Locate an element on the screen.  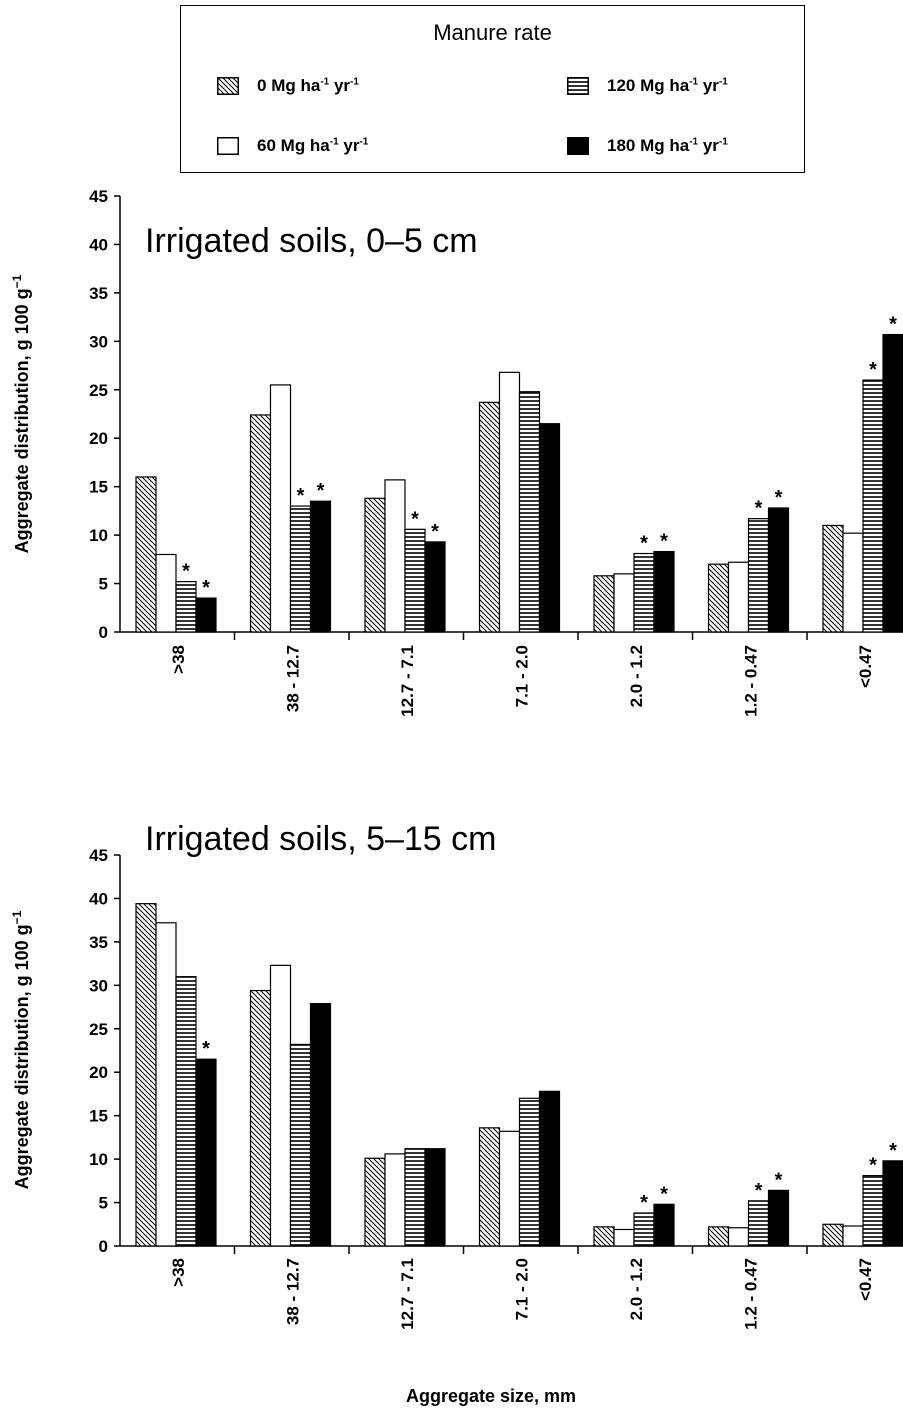
legend-swatch-open-icon is located at coordinates (228, 146).